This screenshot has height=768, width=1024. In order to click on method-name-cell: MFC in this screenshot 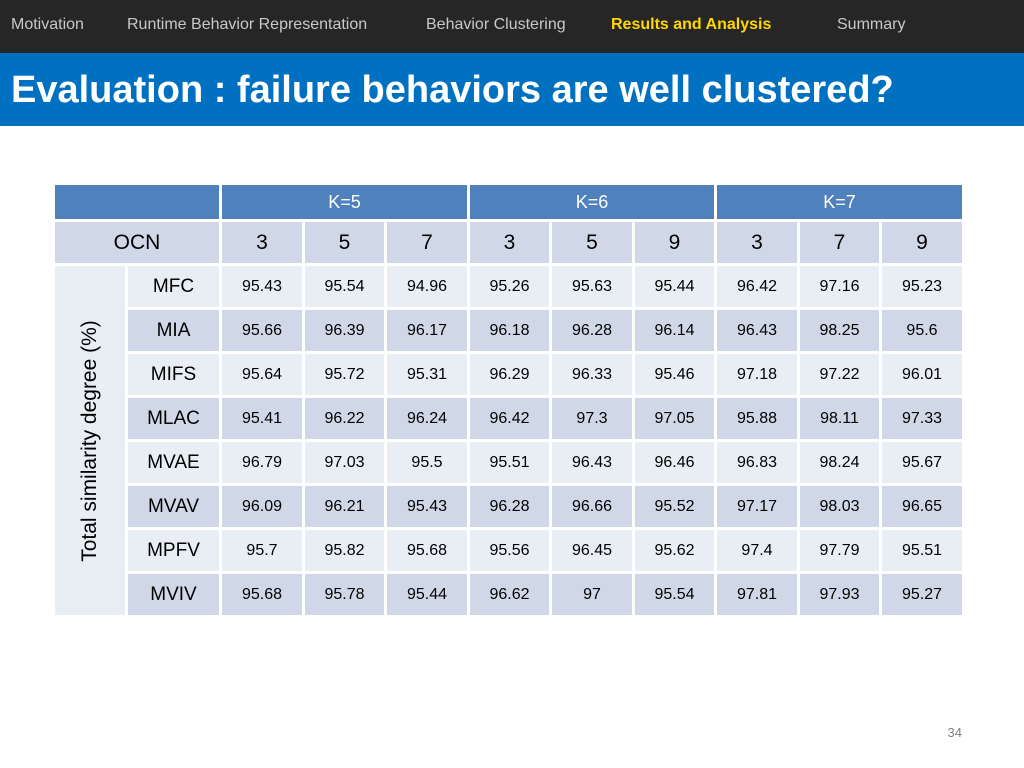, I will do `click(173, 286)`.